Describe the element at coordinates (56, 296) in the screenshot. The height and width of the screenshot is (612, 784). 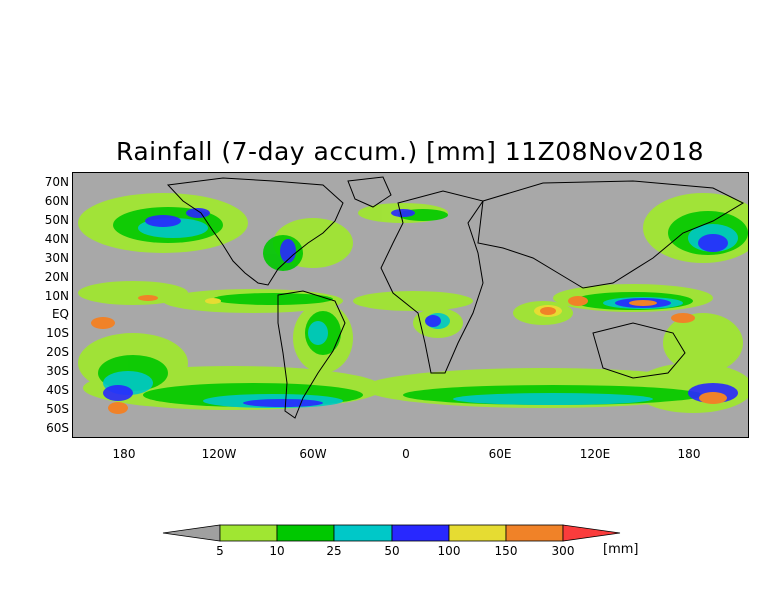
I see `lat-label-10n: 10N` at that location.